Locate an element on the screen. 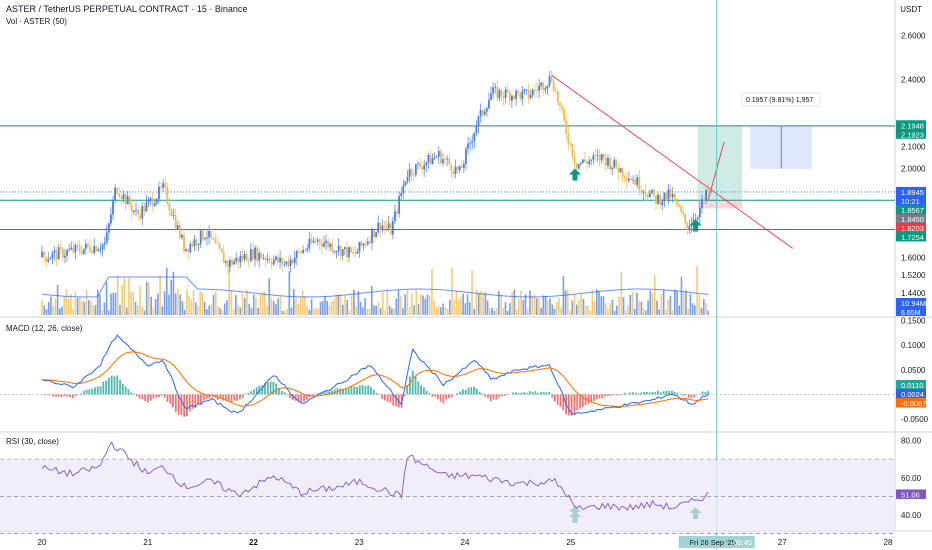 This screenshot has width=932, height=550. rsi-line is located at coordinates (375, 476).